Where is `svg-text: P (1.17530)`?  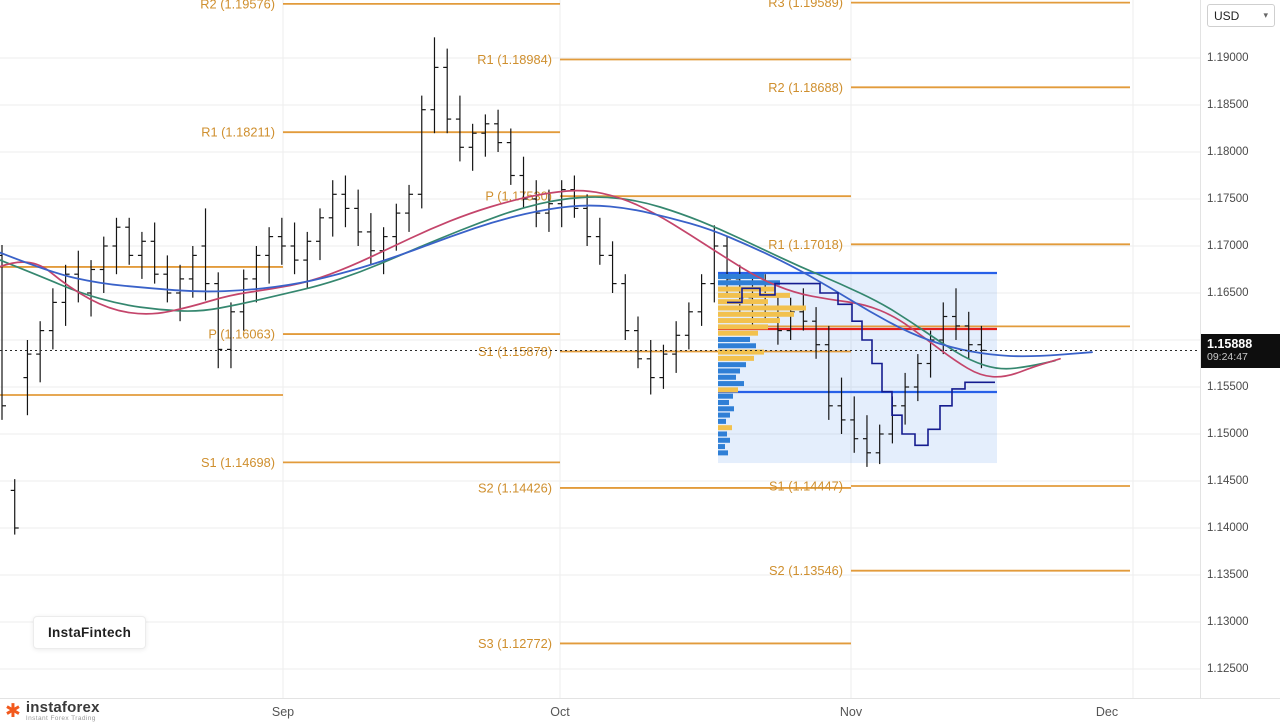 svg-text: P (1.17530) is located at coordinates (518, 196).